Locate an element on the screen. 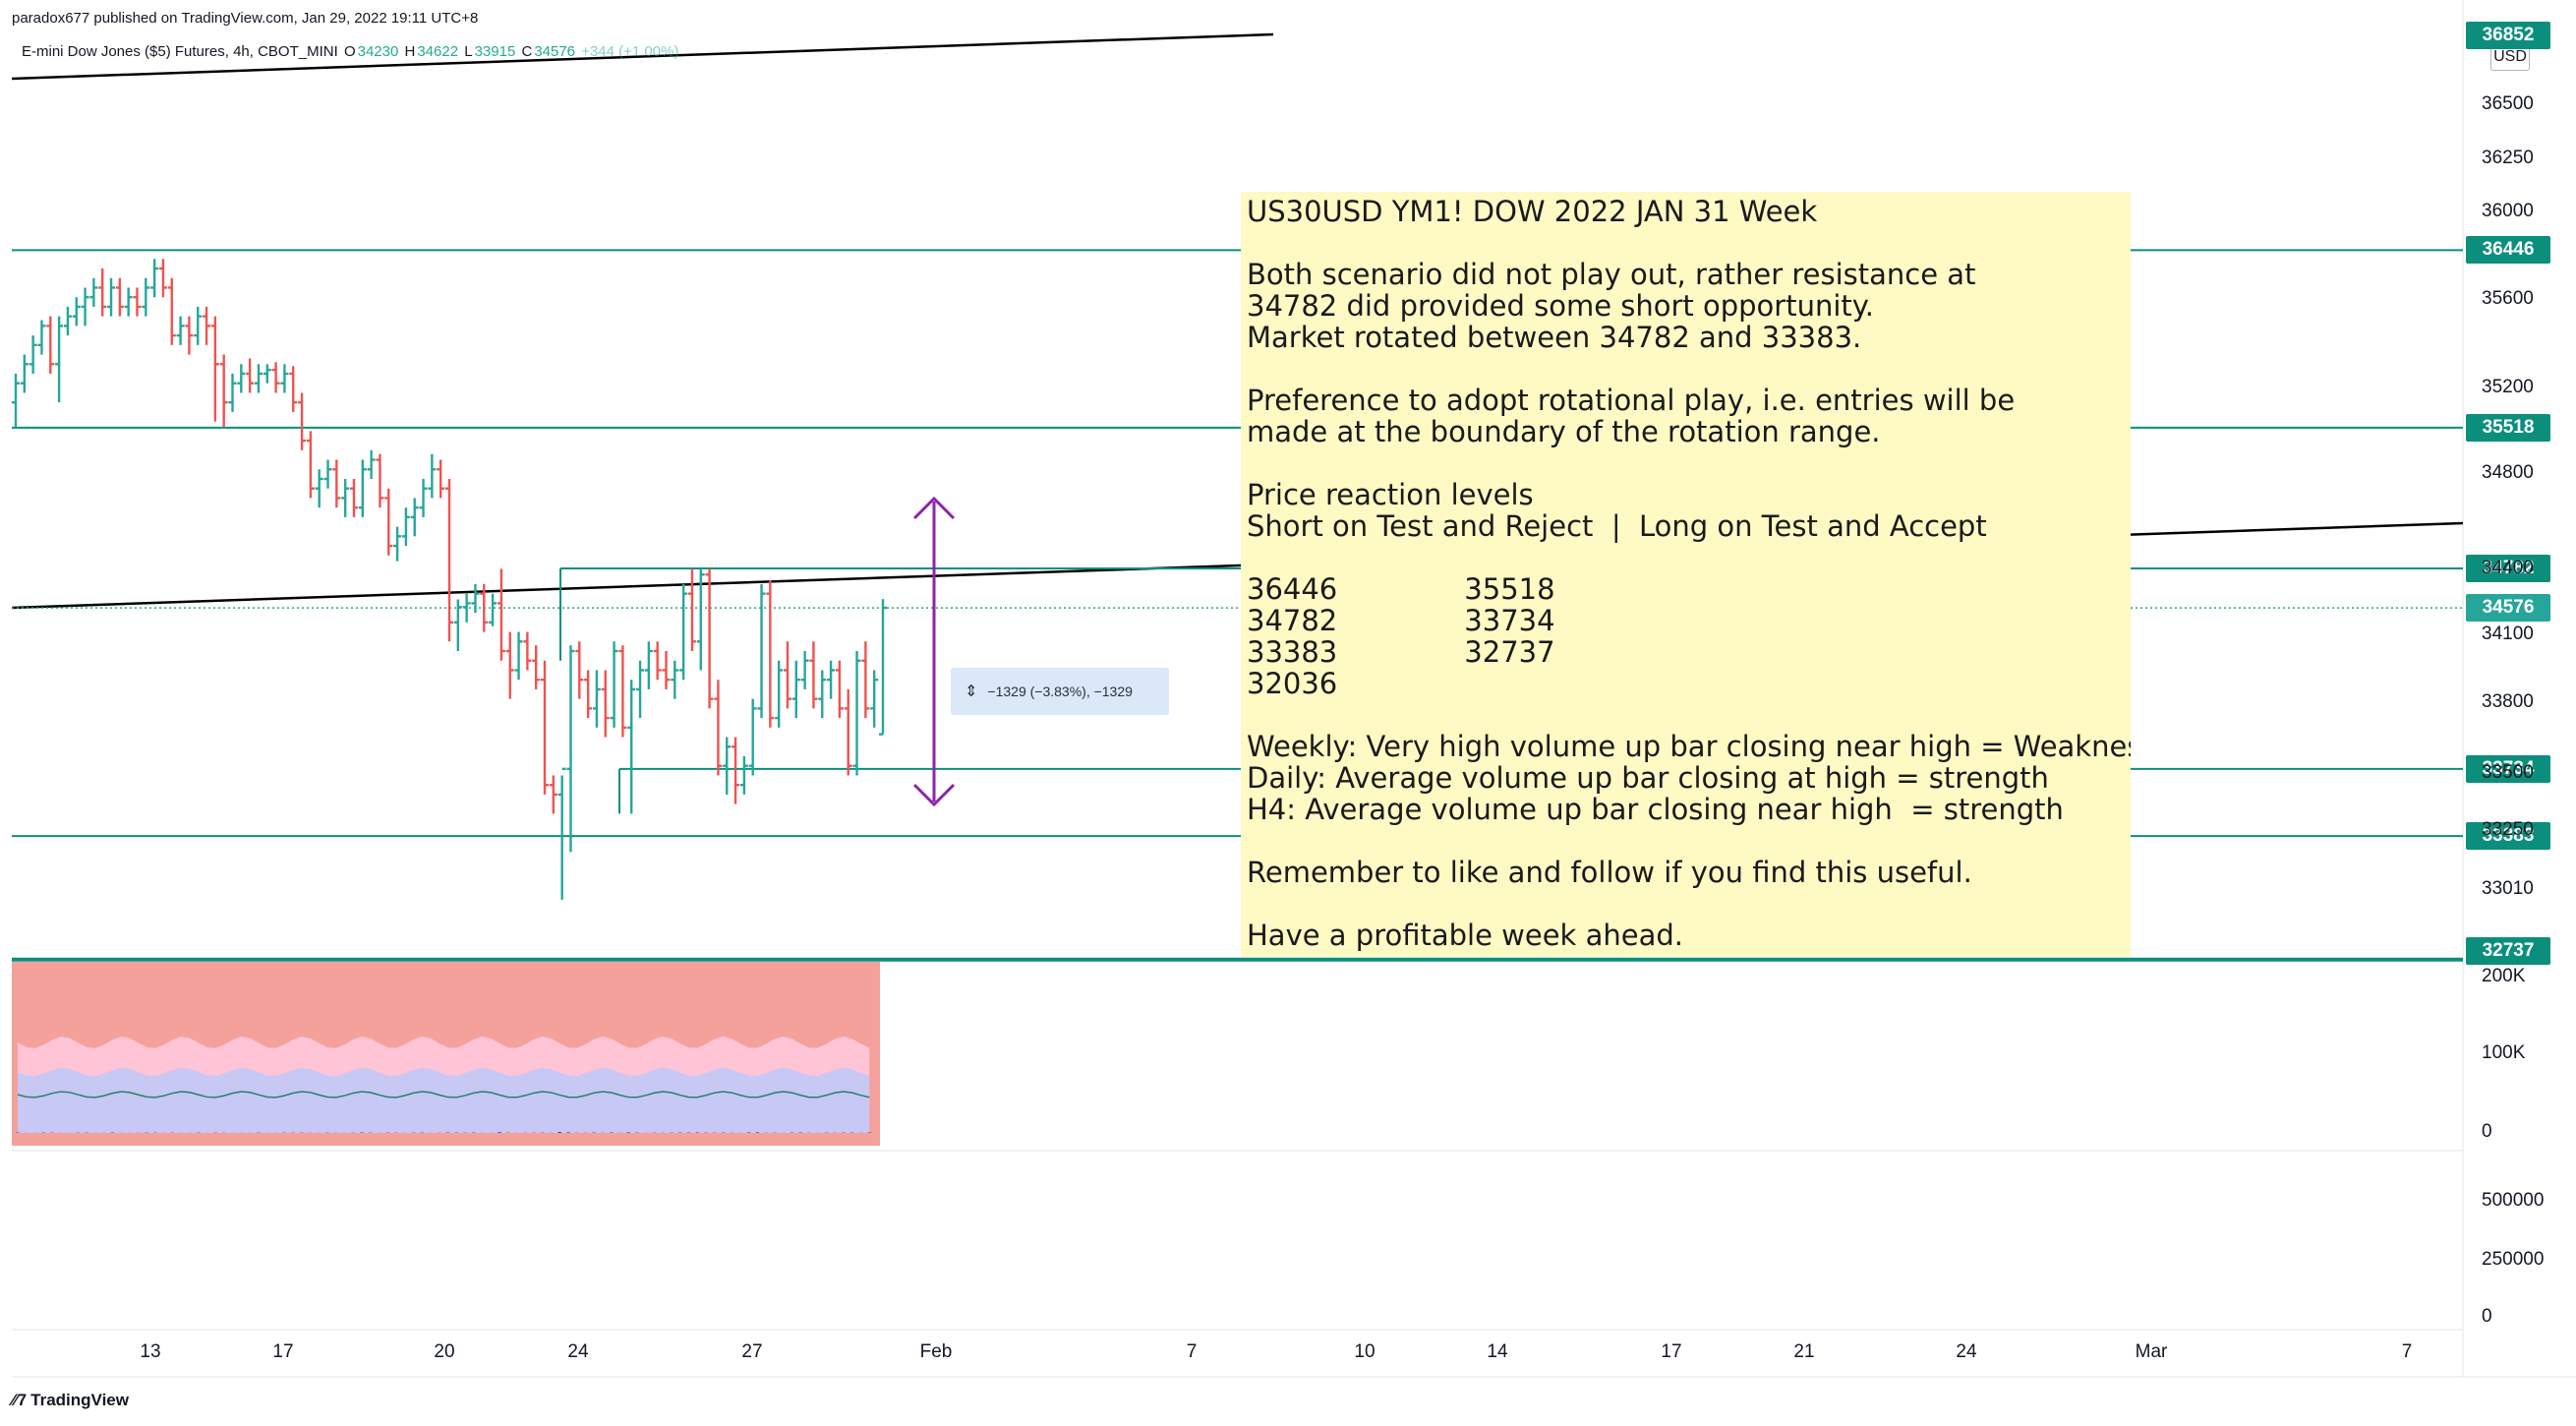 The height and width of the screenshot is (1426, 2576). price-axis-tick: 34400 is located at coordinates (2508, 568).